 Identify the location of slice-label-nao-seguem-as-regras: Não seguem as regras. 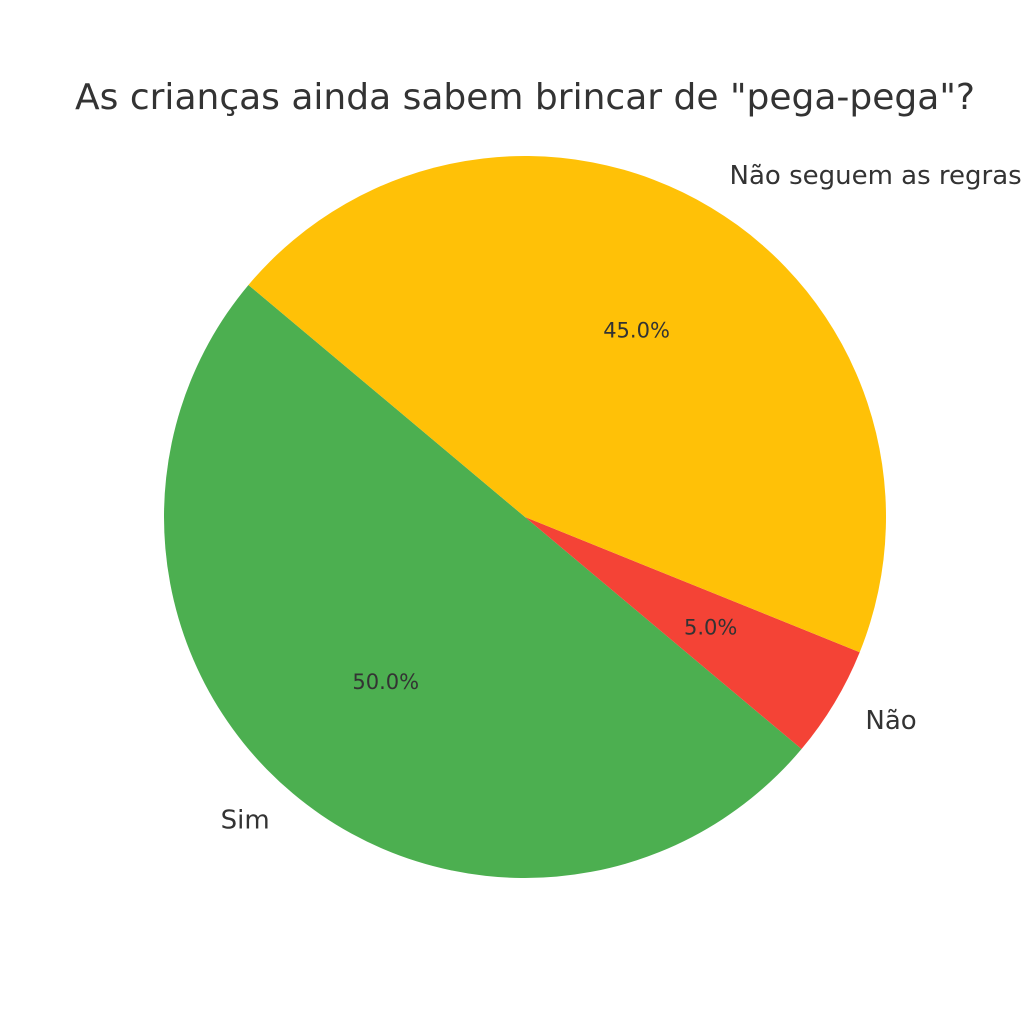
(876, 176).